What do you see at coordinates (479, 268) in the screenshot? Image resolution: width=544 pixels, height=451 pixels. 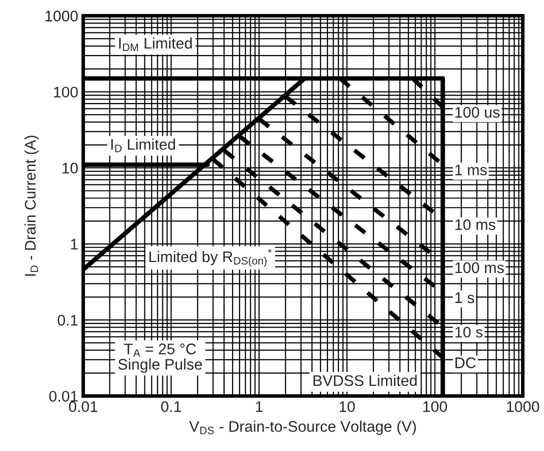 I see `series-label: 100 ms` at bounding box center [479, 268].